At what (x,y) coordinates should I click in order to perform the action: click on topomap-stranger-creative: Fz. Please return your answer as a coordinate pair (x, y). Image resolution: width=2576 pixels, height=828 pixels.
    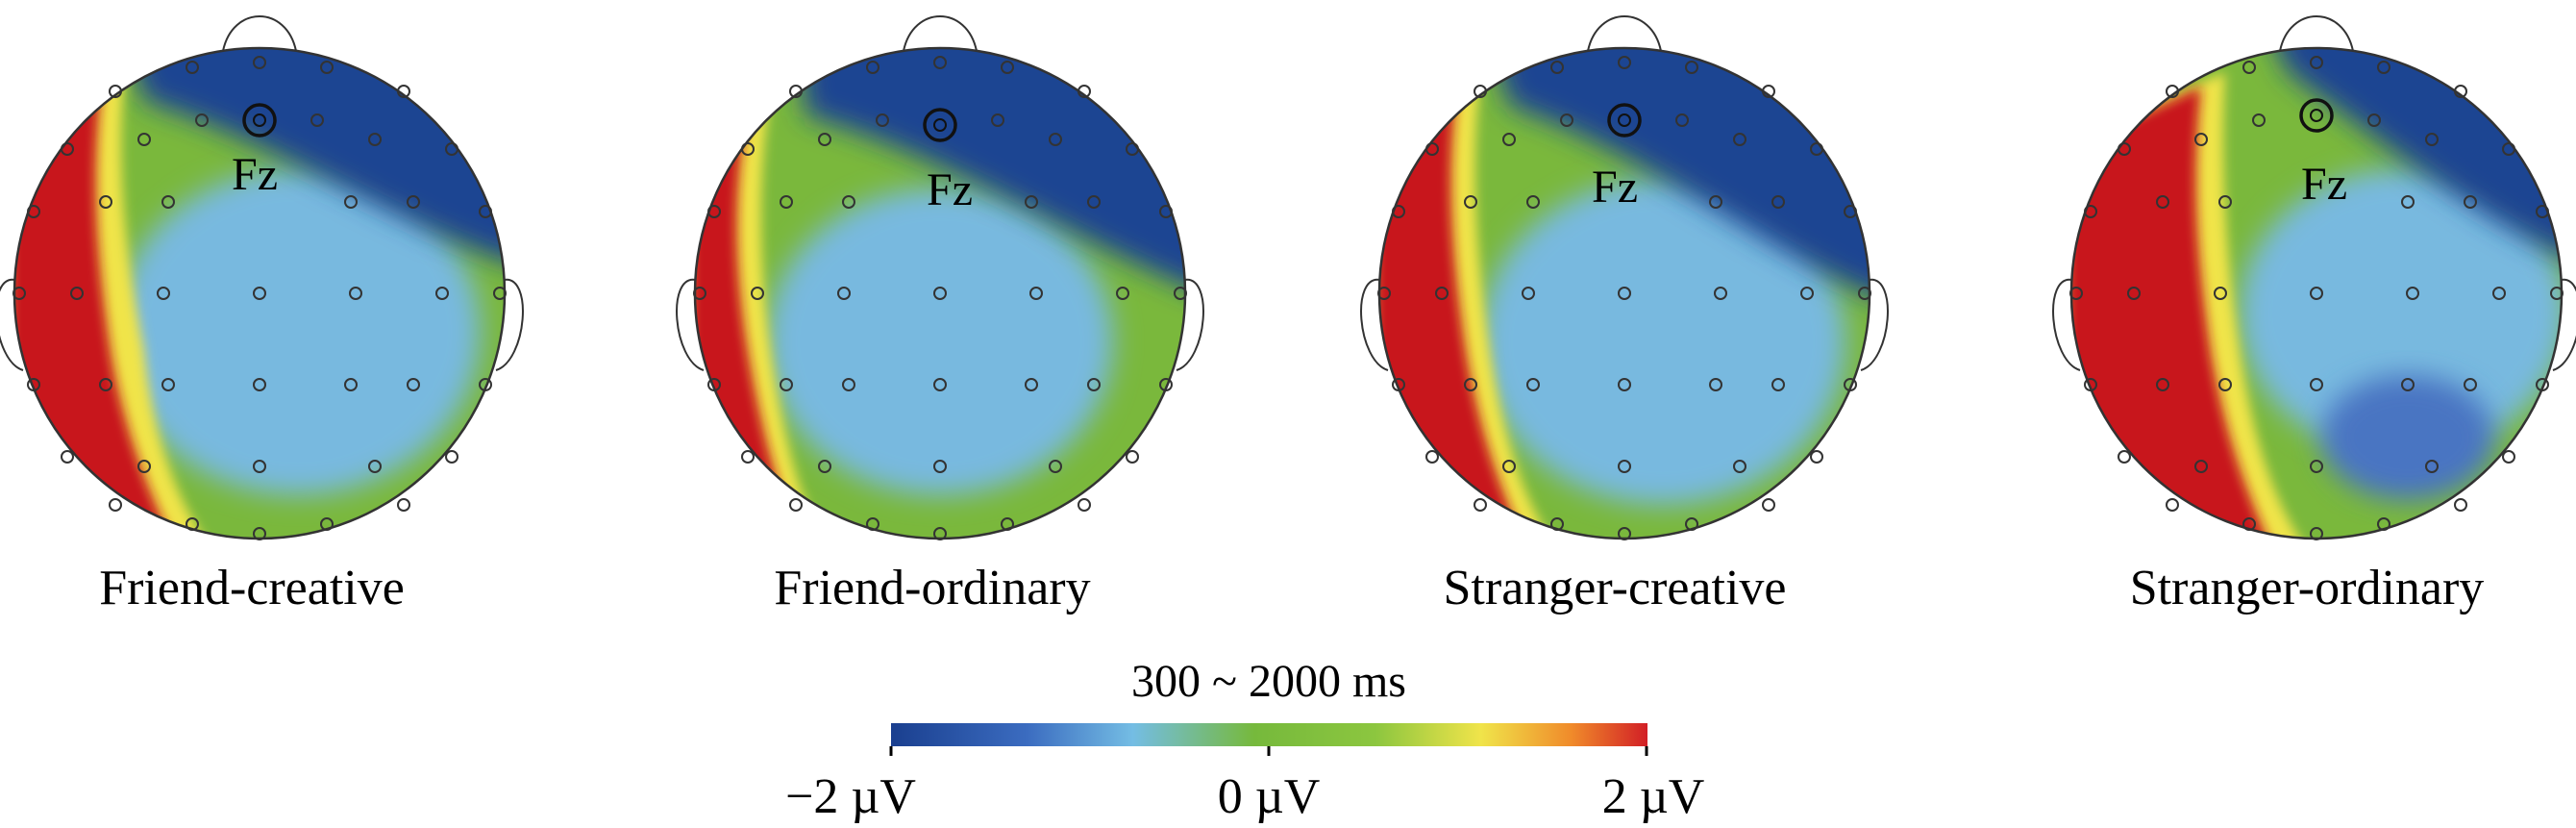
    Looking at the image, I should click on (1625, 277).